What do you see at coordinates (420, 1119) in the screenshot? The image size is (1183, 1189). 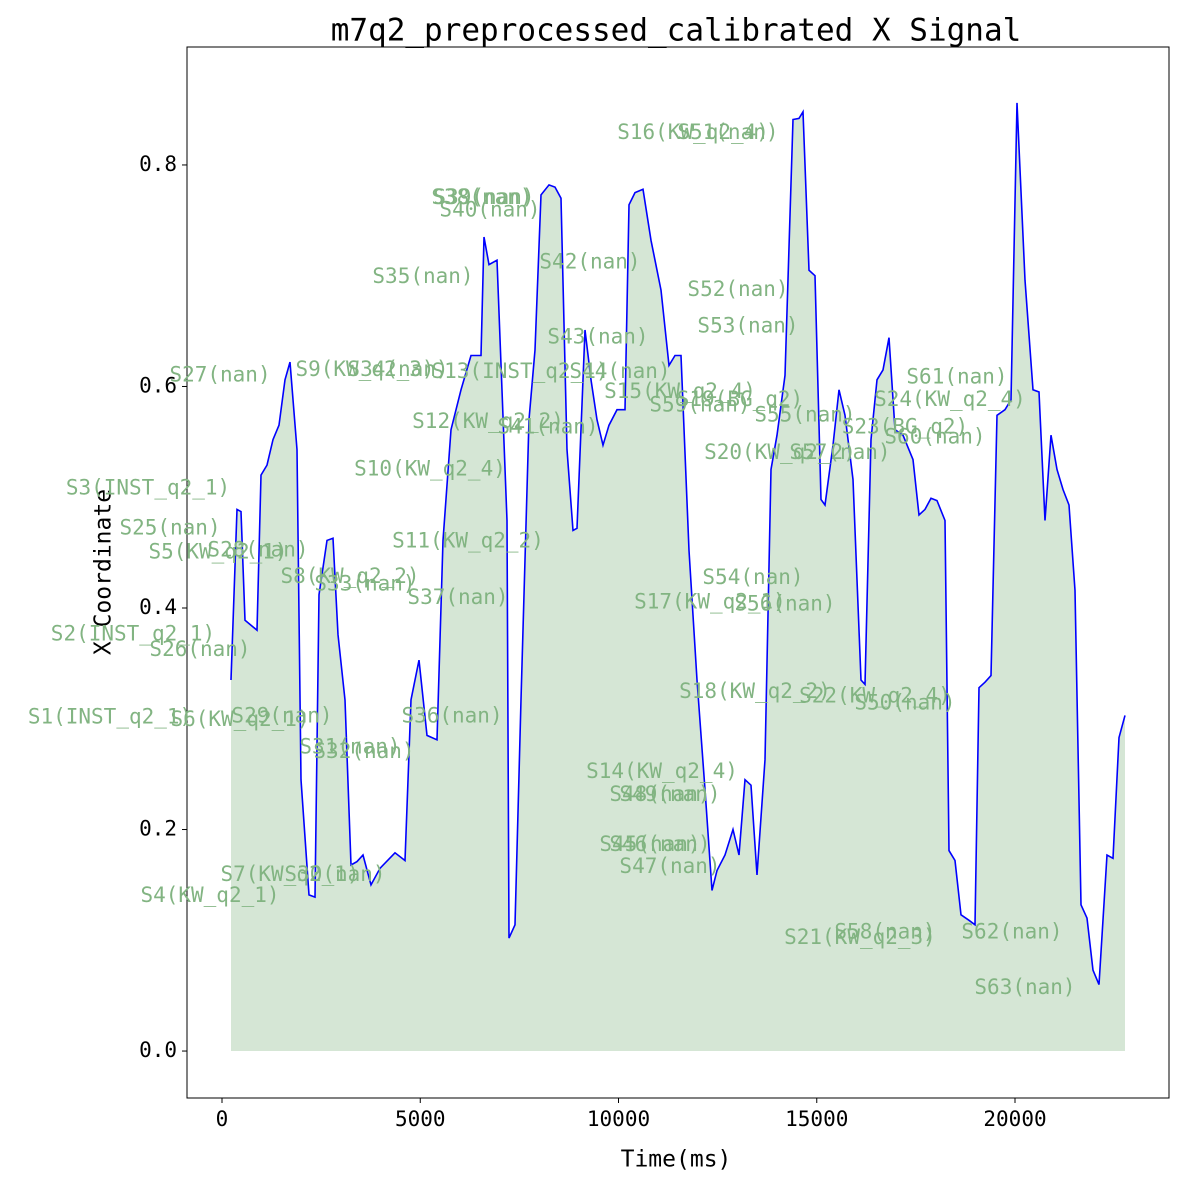 I see `x-tick-label: 5000` at bounding box center [420, 1119].